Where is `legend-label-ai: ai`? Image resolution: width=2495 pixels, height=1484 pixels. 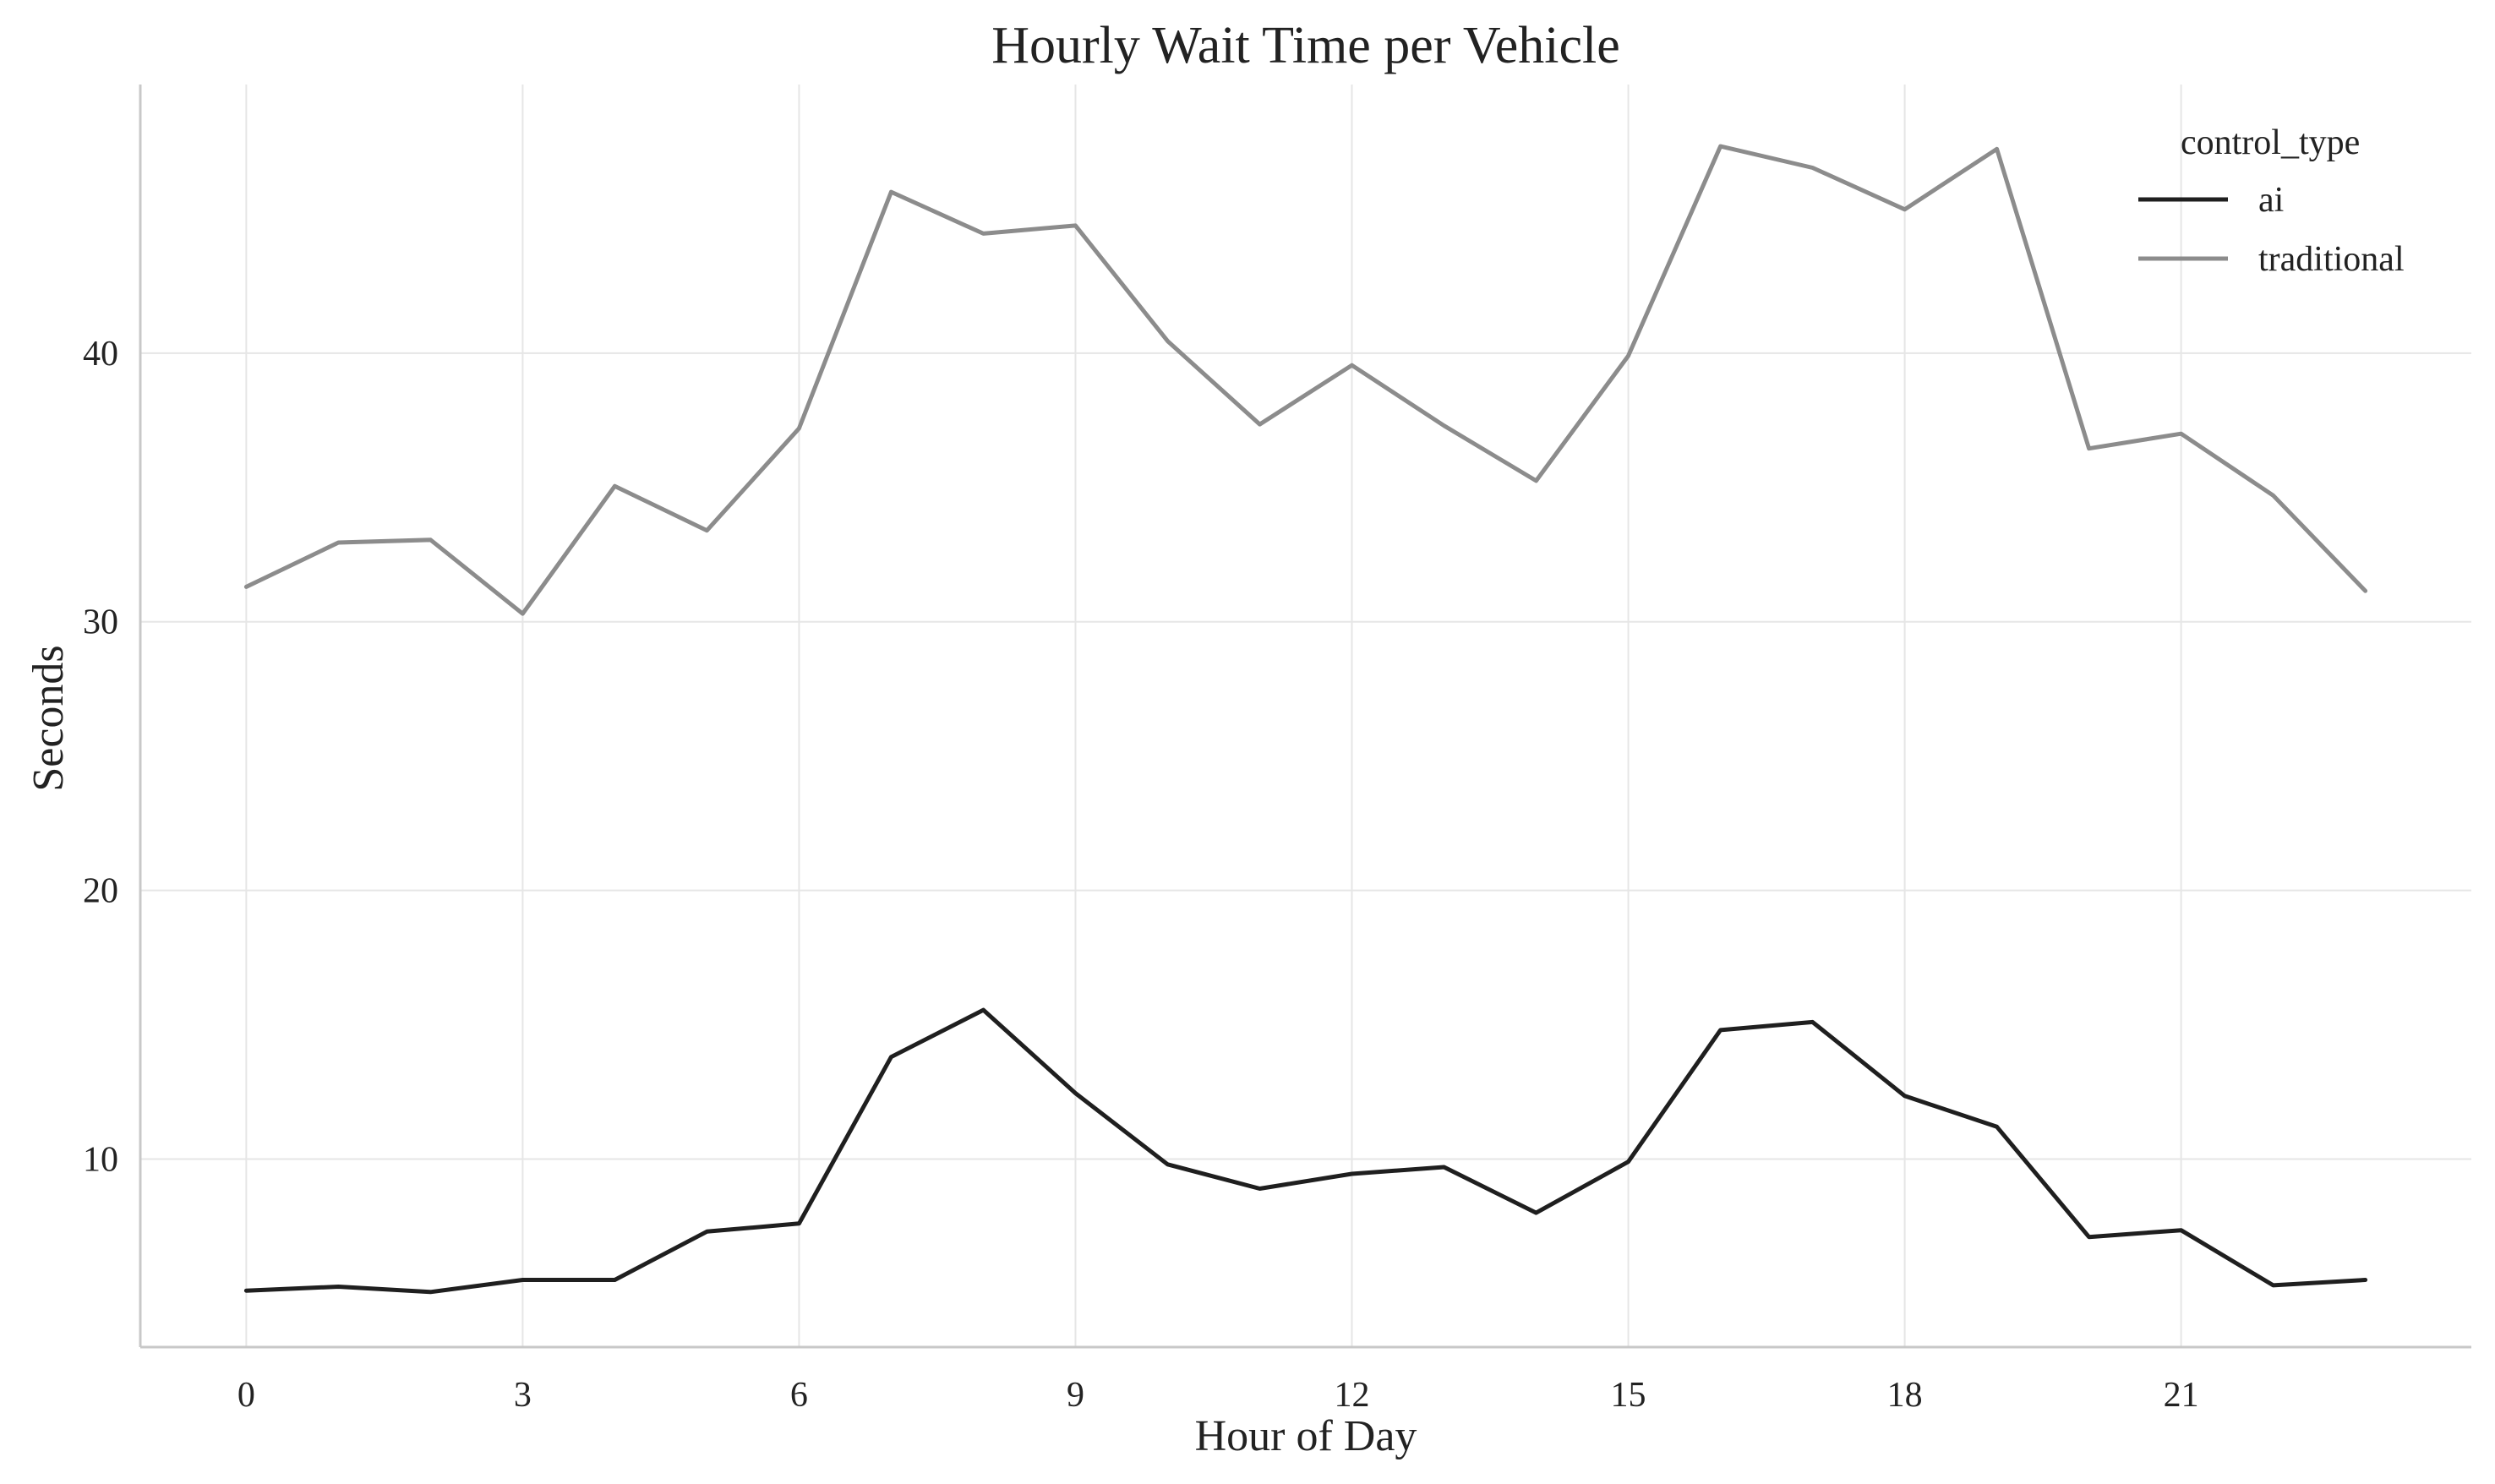 legend-label-ai: ai is located at coordinates (2271, 201).